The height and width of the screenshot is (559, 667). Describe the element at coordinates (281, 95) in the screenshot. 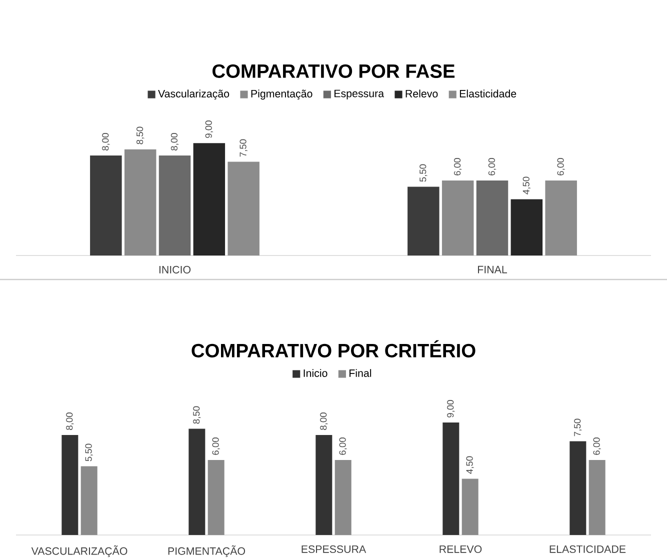

I see `legend-label: Pigmentação` at that location.